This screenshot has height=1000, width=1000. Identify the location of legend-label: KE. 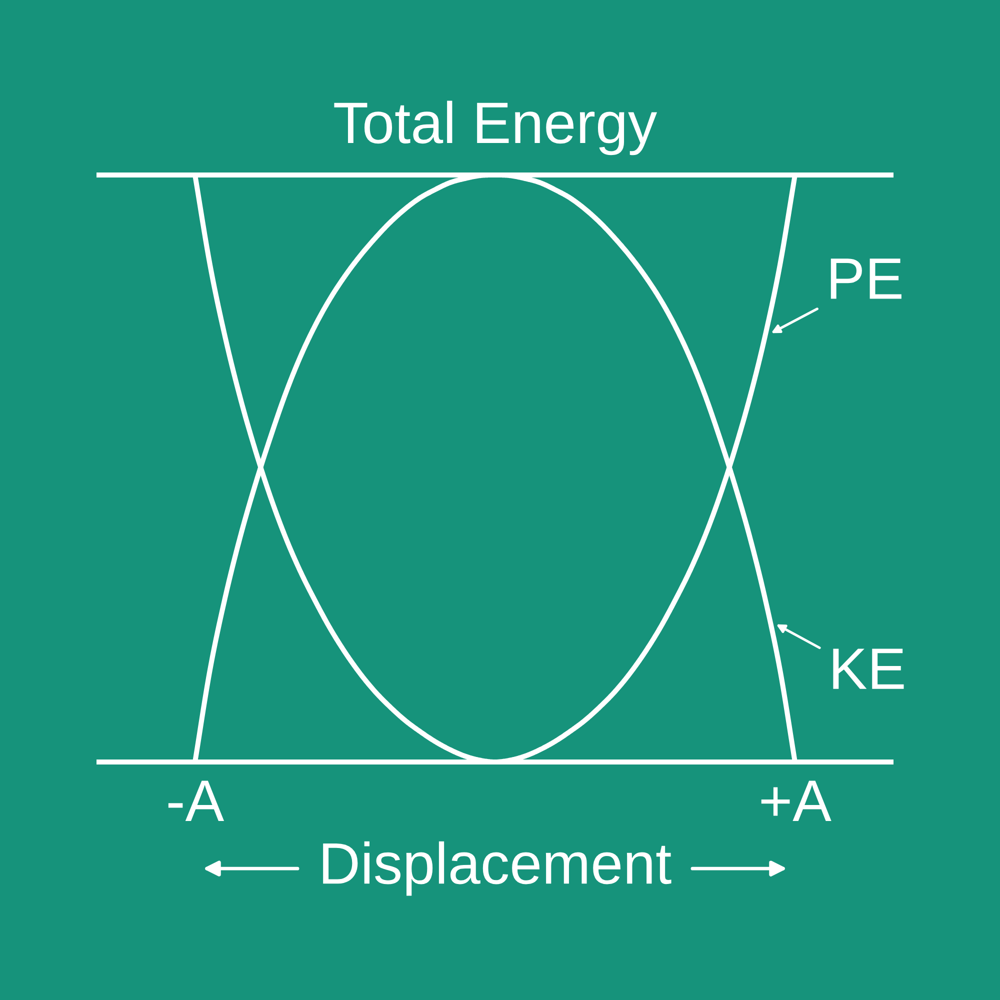
(868, 668).